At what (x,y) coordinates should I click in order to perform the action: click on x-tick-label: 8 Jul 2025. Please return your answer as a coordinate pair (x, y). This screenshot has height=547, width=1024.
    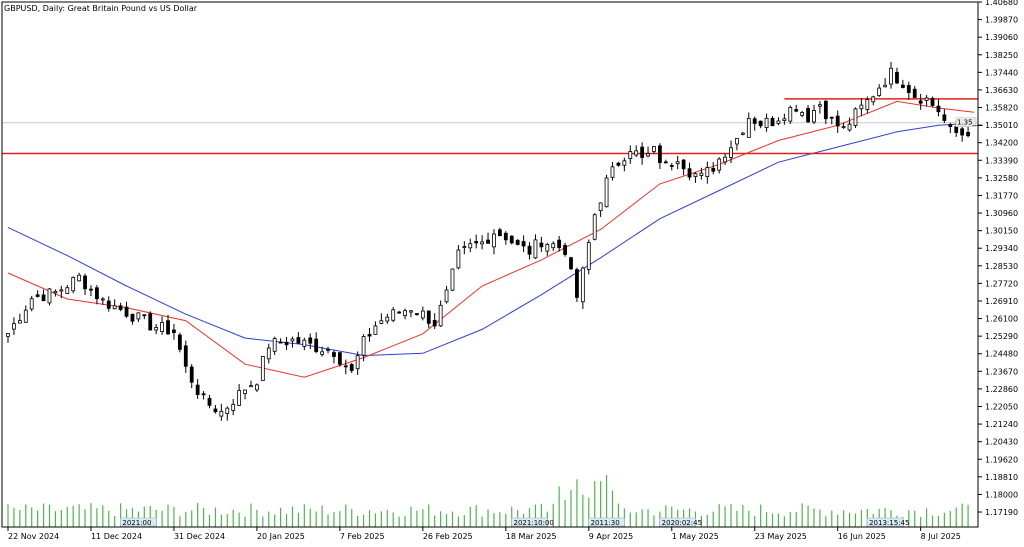
    Looking at the image, I should click on (941, 536).